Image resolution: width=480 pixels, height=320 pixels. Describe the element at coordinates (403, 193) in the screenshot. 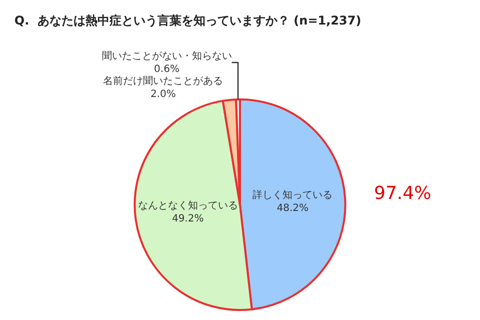

I see `text: 97.4%` at that location.